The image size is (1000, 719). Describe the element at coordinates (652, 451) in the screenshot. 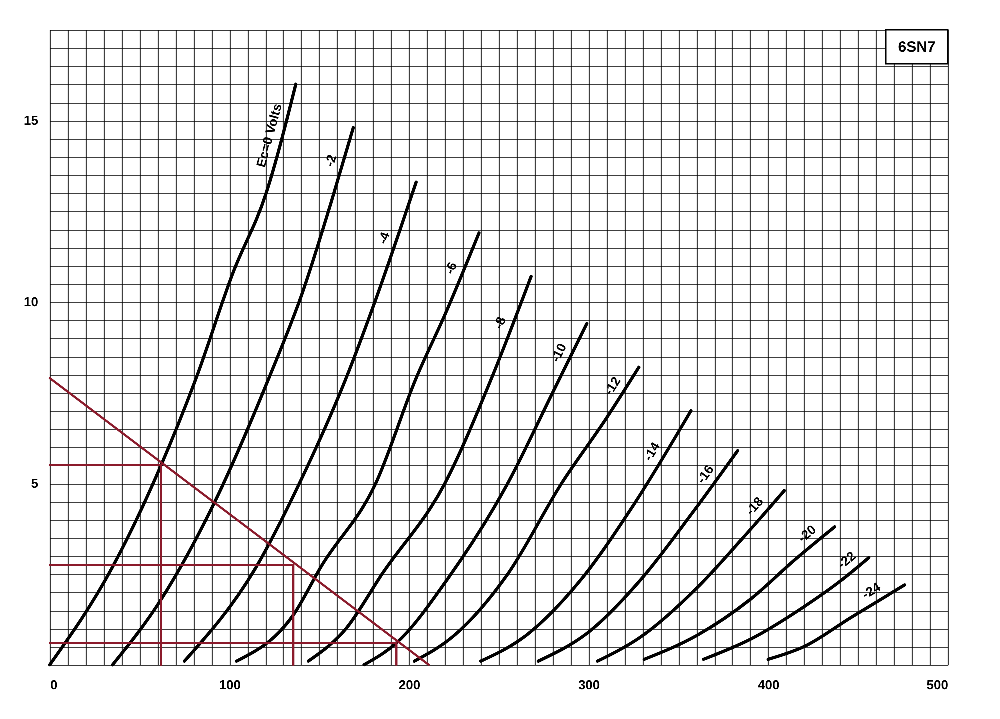

I see `text: -14` at that location.